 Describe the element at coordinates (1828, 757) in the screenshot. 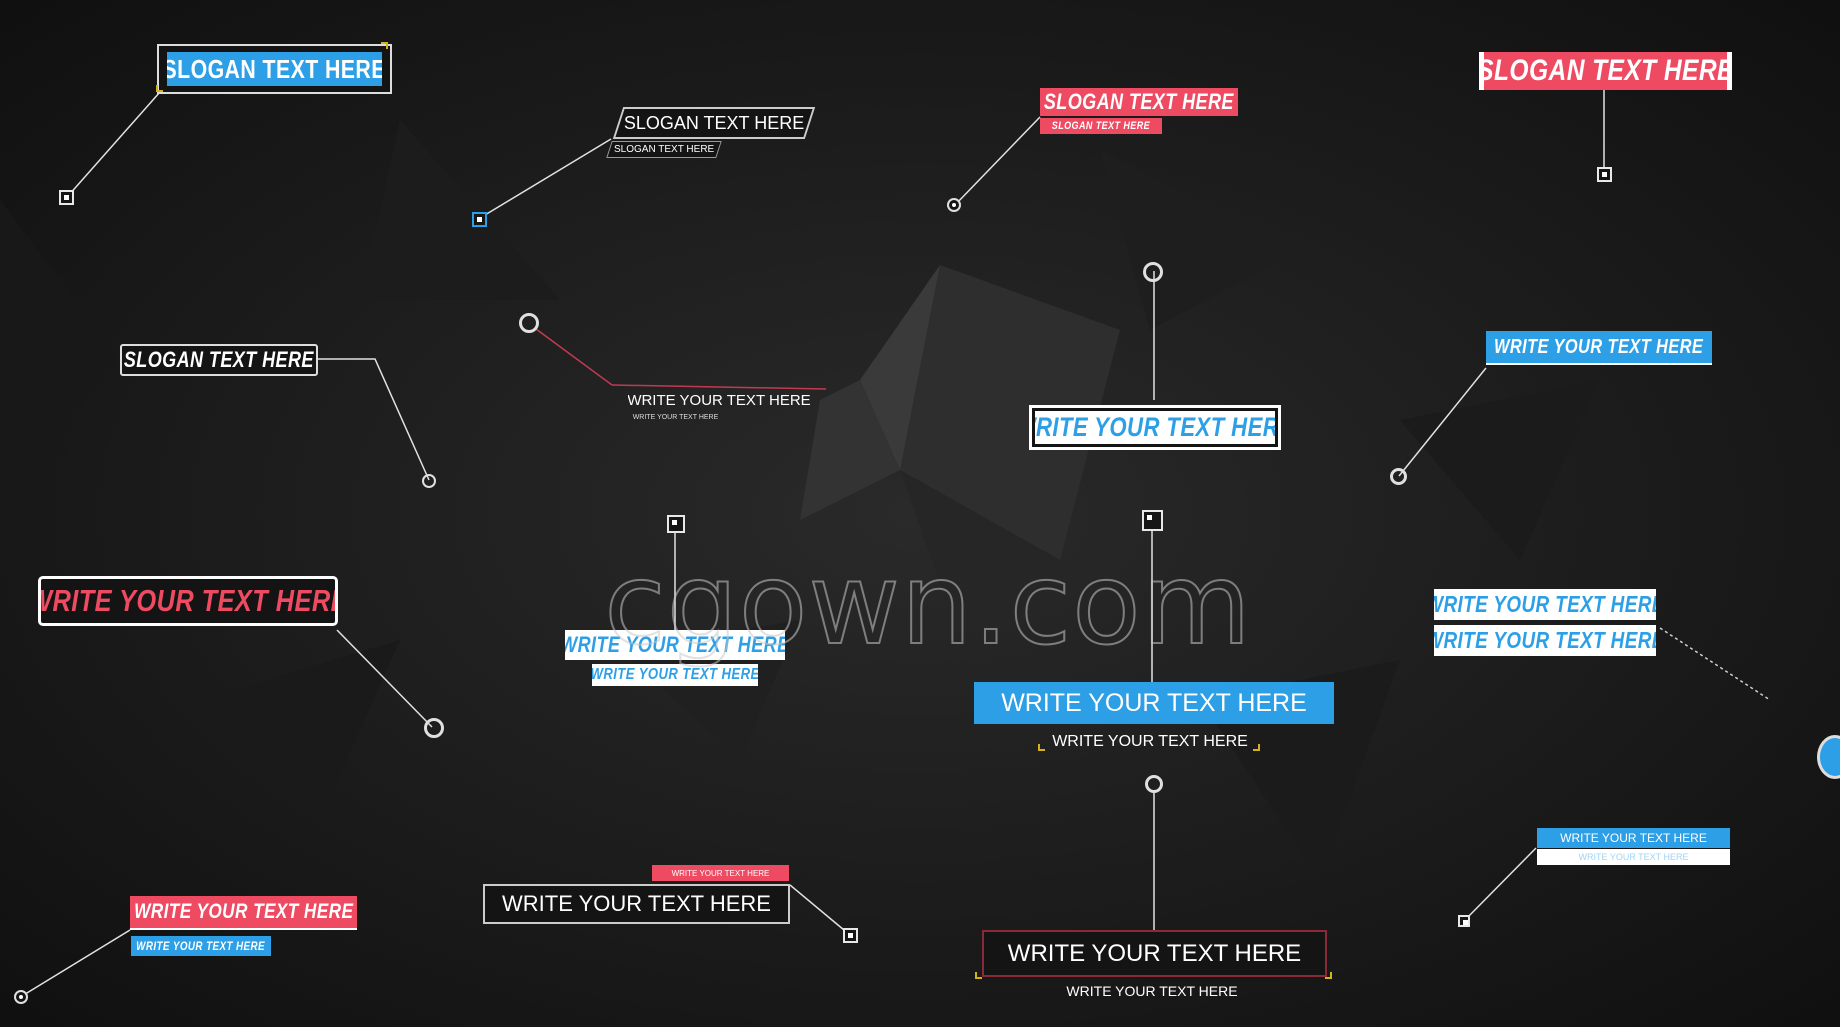

I see `side-circle-icon` at that location.